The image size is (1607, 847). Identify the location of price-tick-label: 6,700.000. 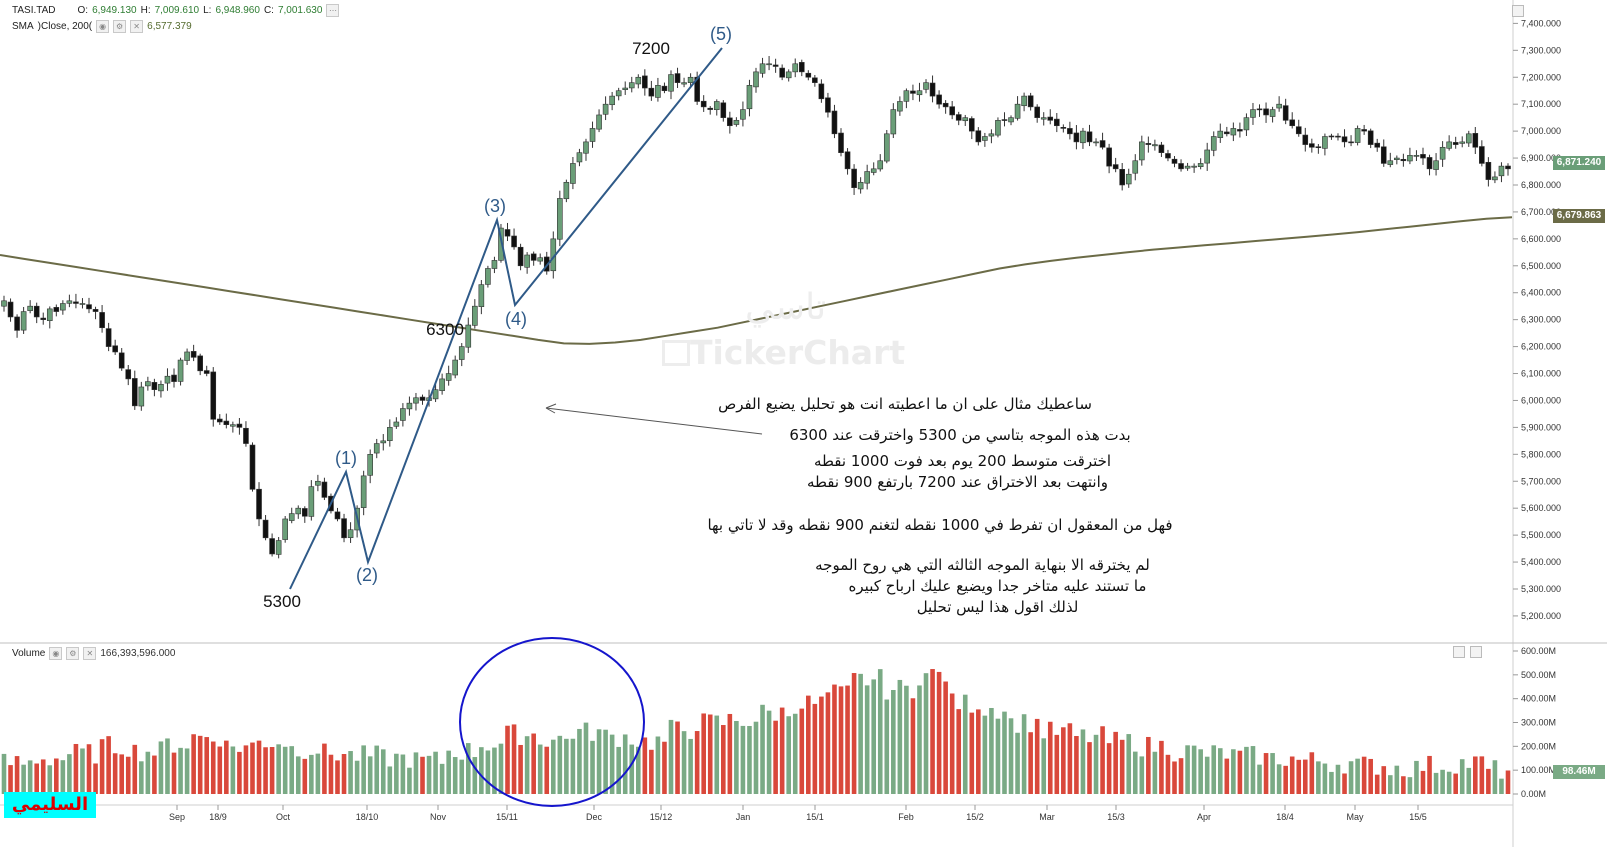
(1541, 212).